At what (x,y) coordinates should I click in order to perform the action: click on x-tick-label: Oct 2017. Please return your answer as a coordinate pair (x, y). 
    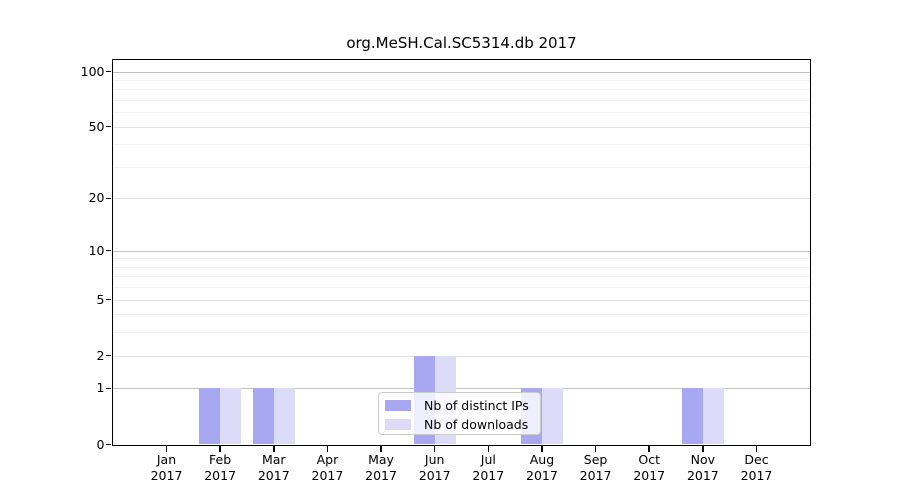
    Looking at the image, I should click on (649, 468).